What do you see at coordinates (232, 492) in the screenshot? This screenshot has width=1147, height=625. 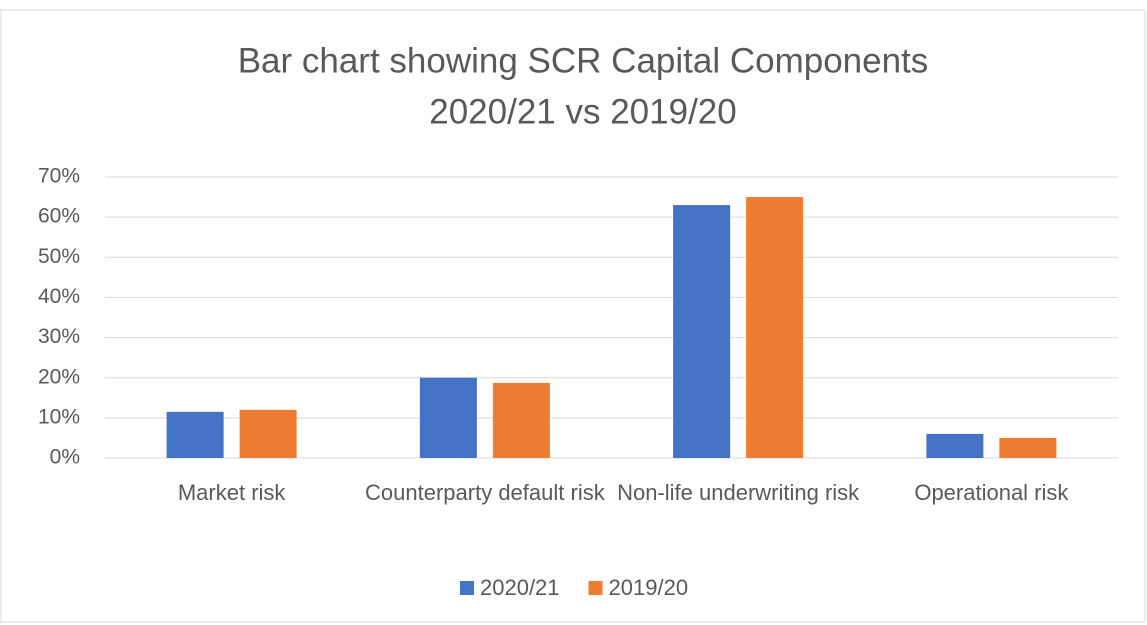 I see `x-tick-label: Market risk` at bounding box center [232, 492].